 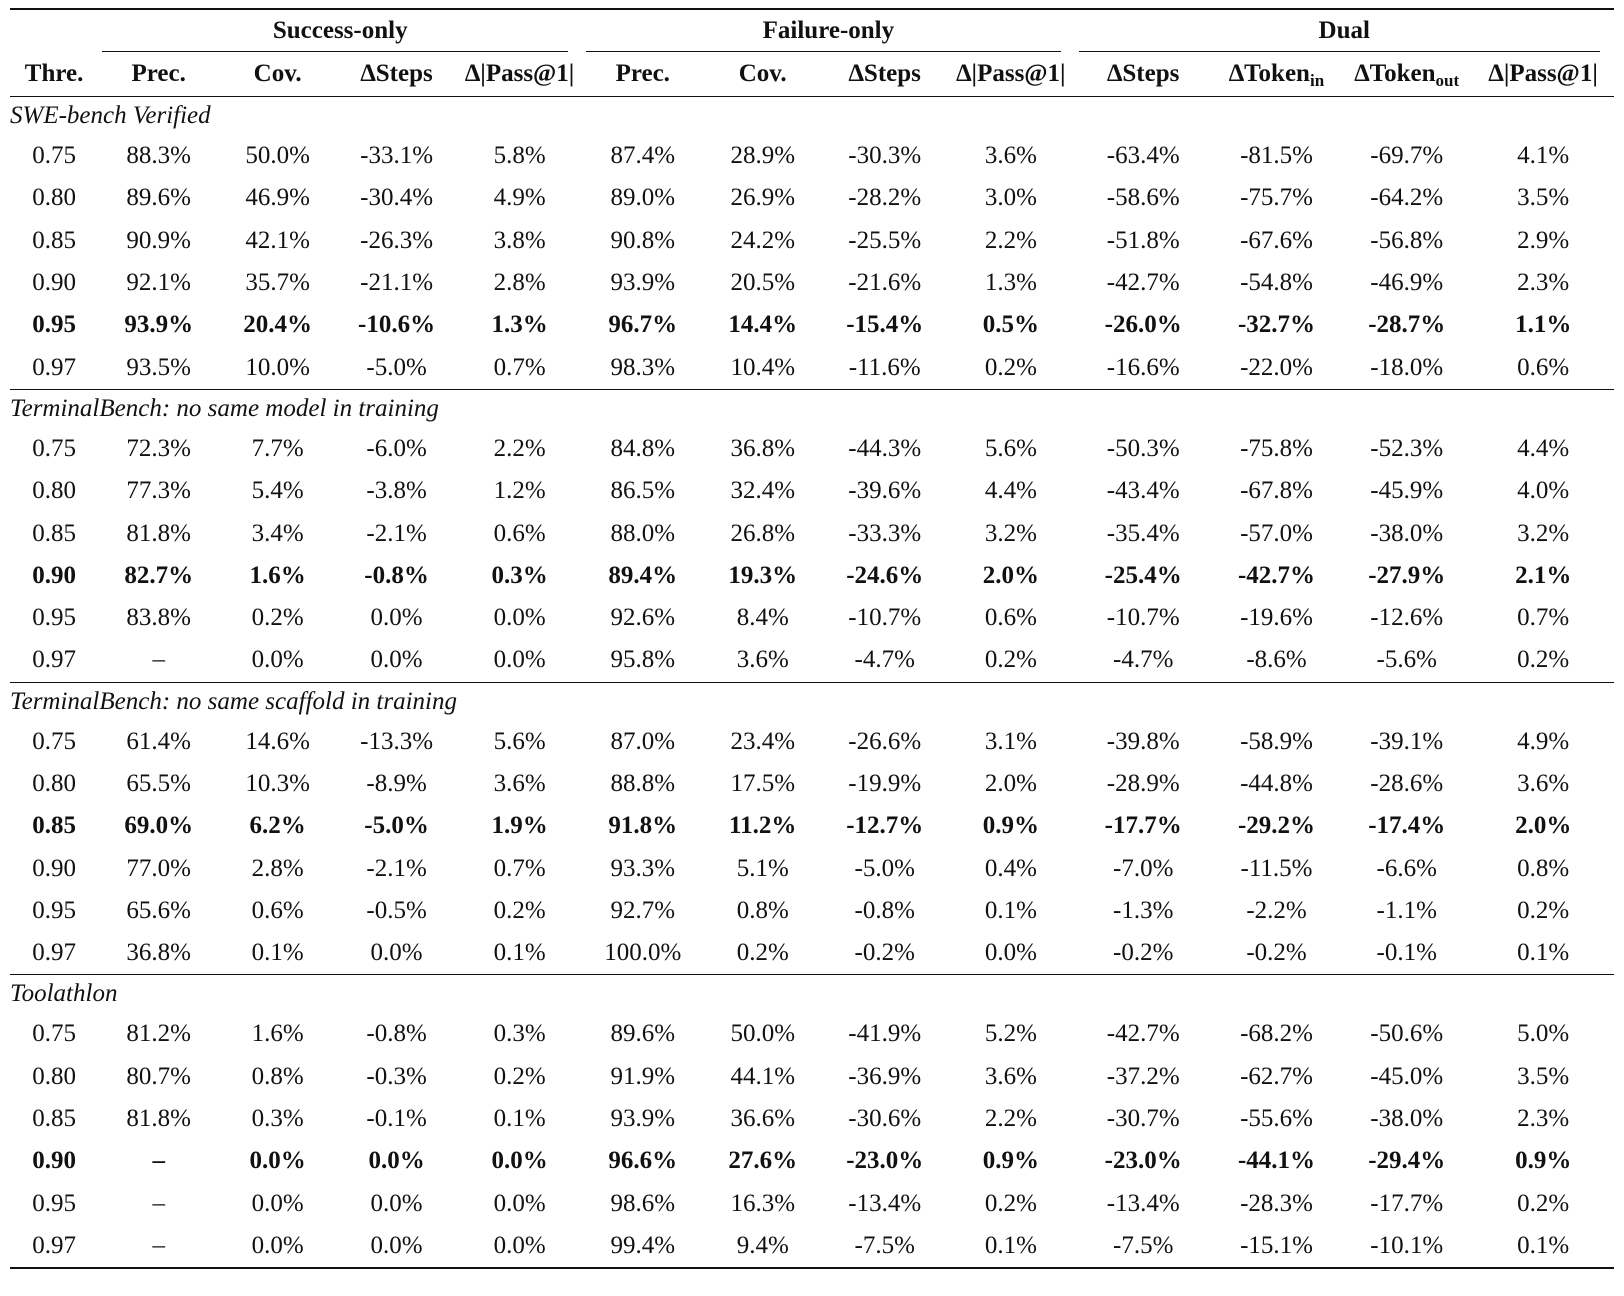 I want to click on value-cell: 1.9%, so click(x=519, y=826).